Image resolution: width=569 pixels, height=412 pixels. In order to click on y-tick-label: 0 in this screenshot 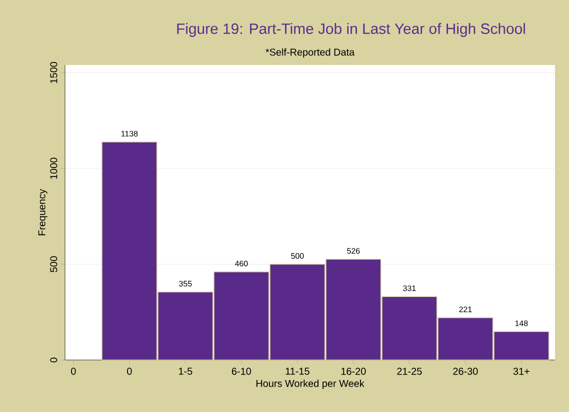, I will do `click(54, 360)`.